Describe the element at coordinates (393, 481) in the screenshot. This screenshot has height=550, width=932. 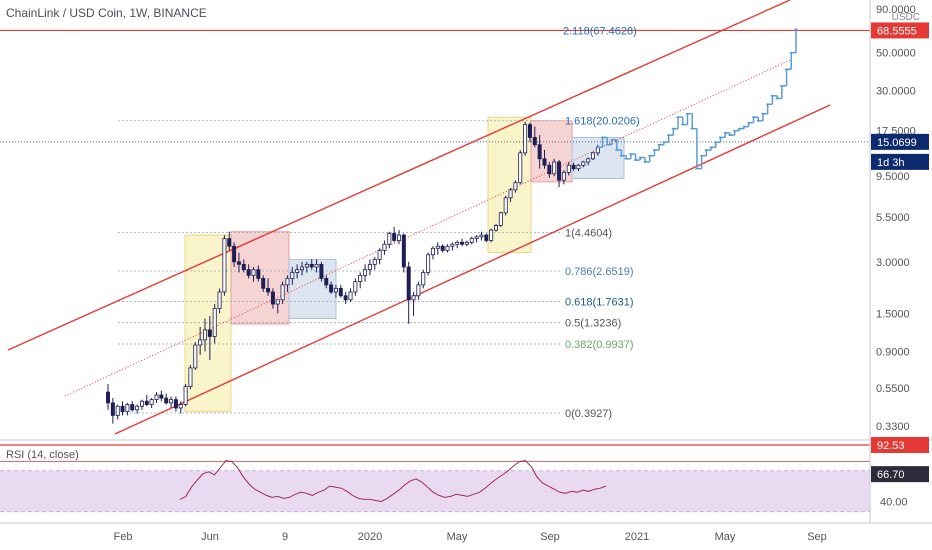
I see `rsi-line` at that location.